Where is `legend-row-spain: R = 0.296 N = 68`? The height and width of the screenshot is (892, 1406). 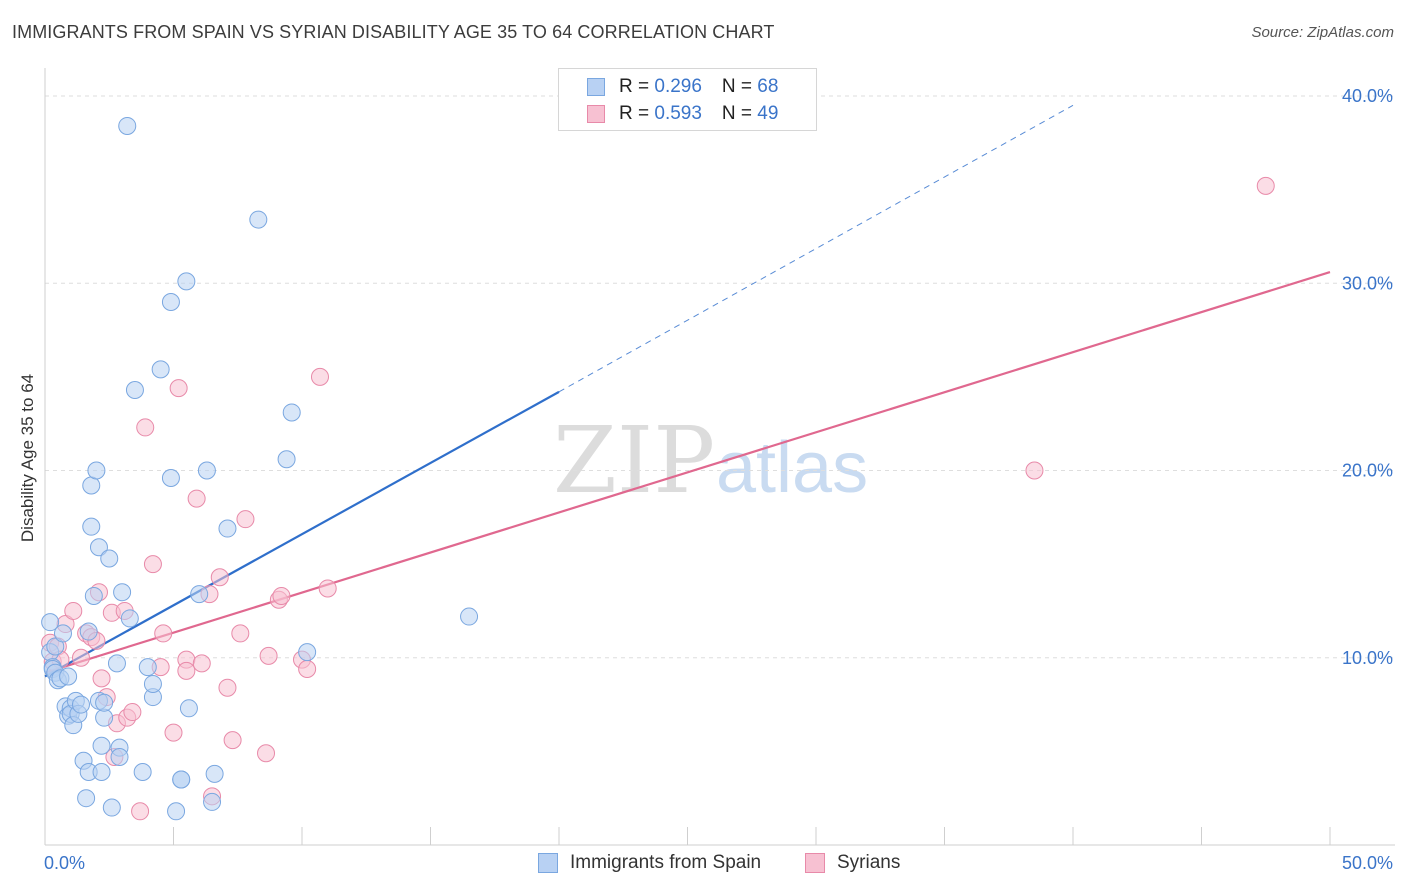
legend-row-spain: R = 0.296 N = 68 is located at coordinates (682, 87).